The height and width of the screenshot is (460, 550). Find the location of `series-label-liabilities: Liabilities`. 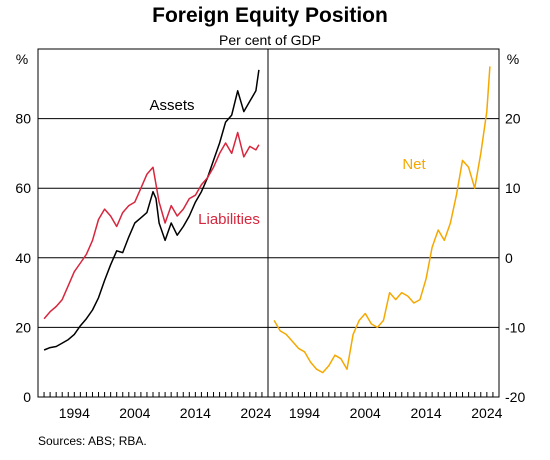

series-label-liabilities: Liabilities is located at coordinates (229, 219).